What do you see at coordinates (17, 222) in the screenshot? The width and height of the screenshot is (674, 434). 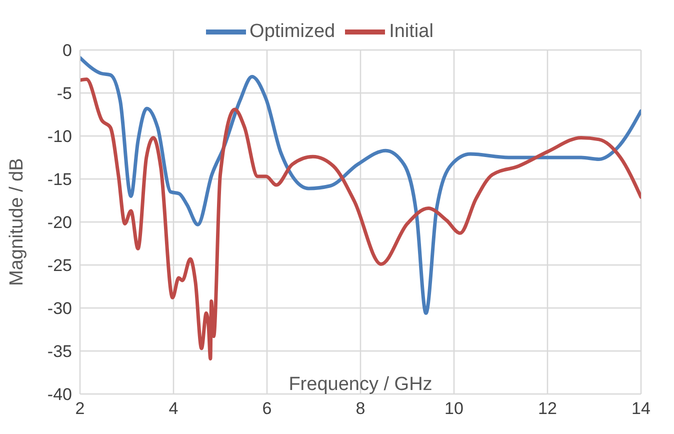 I see `y-axis-title: Magnitude / dB` at bounding box center [17, 222].